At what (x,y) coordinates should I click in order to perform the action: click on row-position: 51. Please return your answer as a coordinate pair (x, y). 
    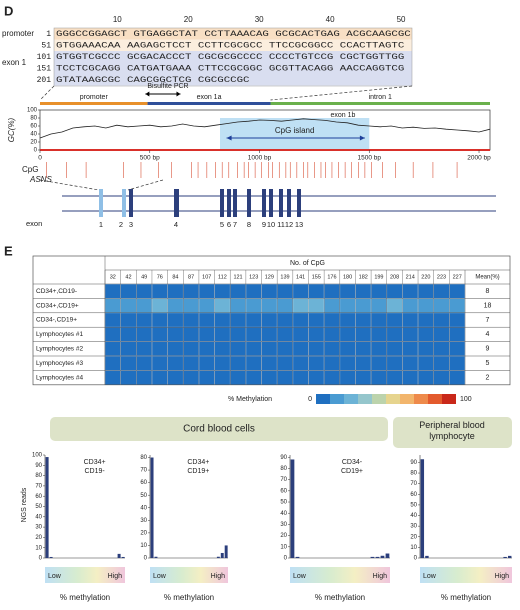
    Looking at the image, I should click on (46, 46).